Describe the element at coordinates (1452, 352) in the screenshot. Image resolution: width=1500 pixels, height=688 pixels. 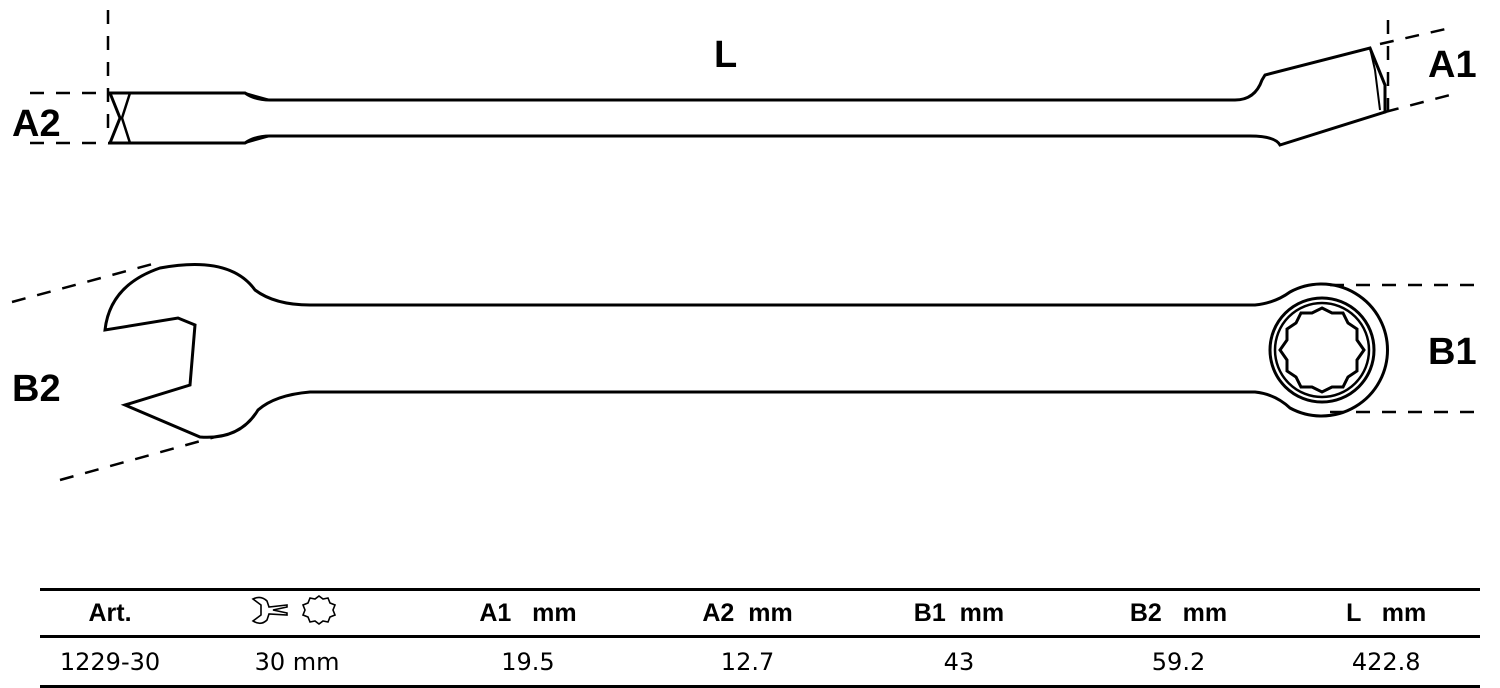
I see `label-B1: B1` at that location.